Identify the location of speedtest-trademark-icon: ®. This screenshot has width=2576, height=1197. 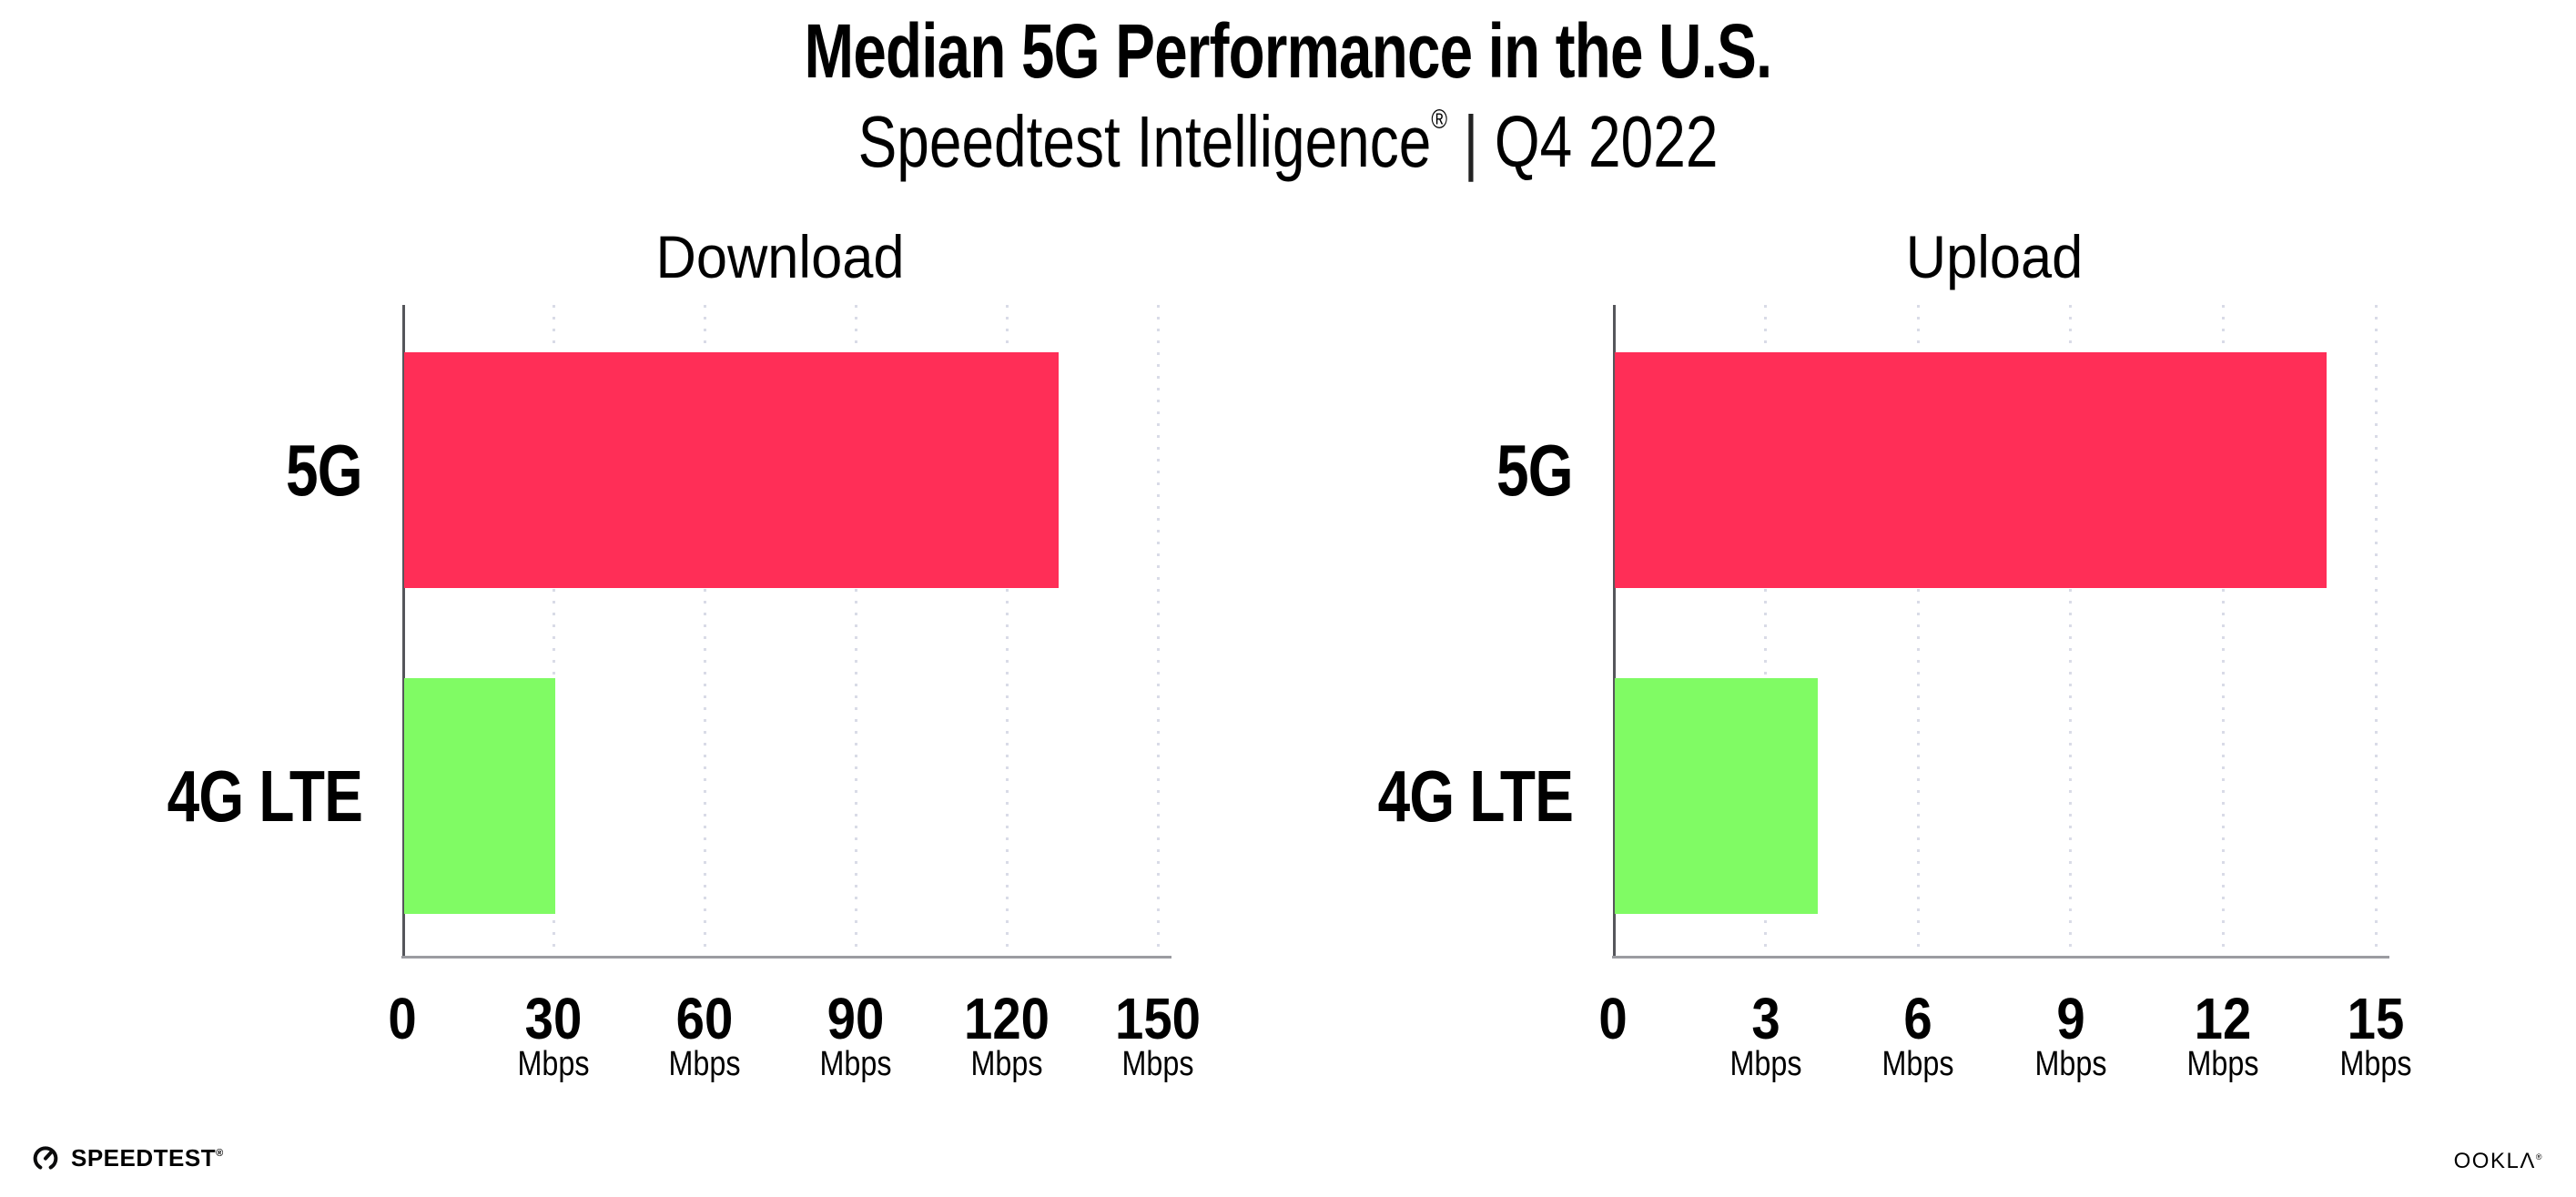
(220, 1153).